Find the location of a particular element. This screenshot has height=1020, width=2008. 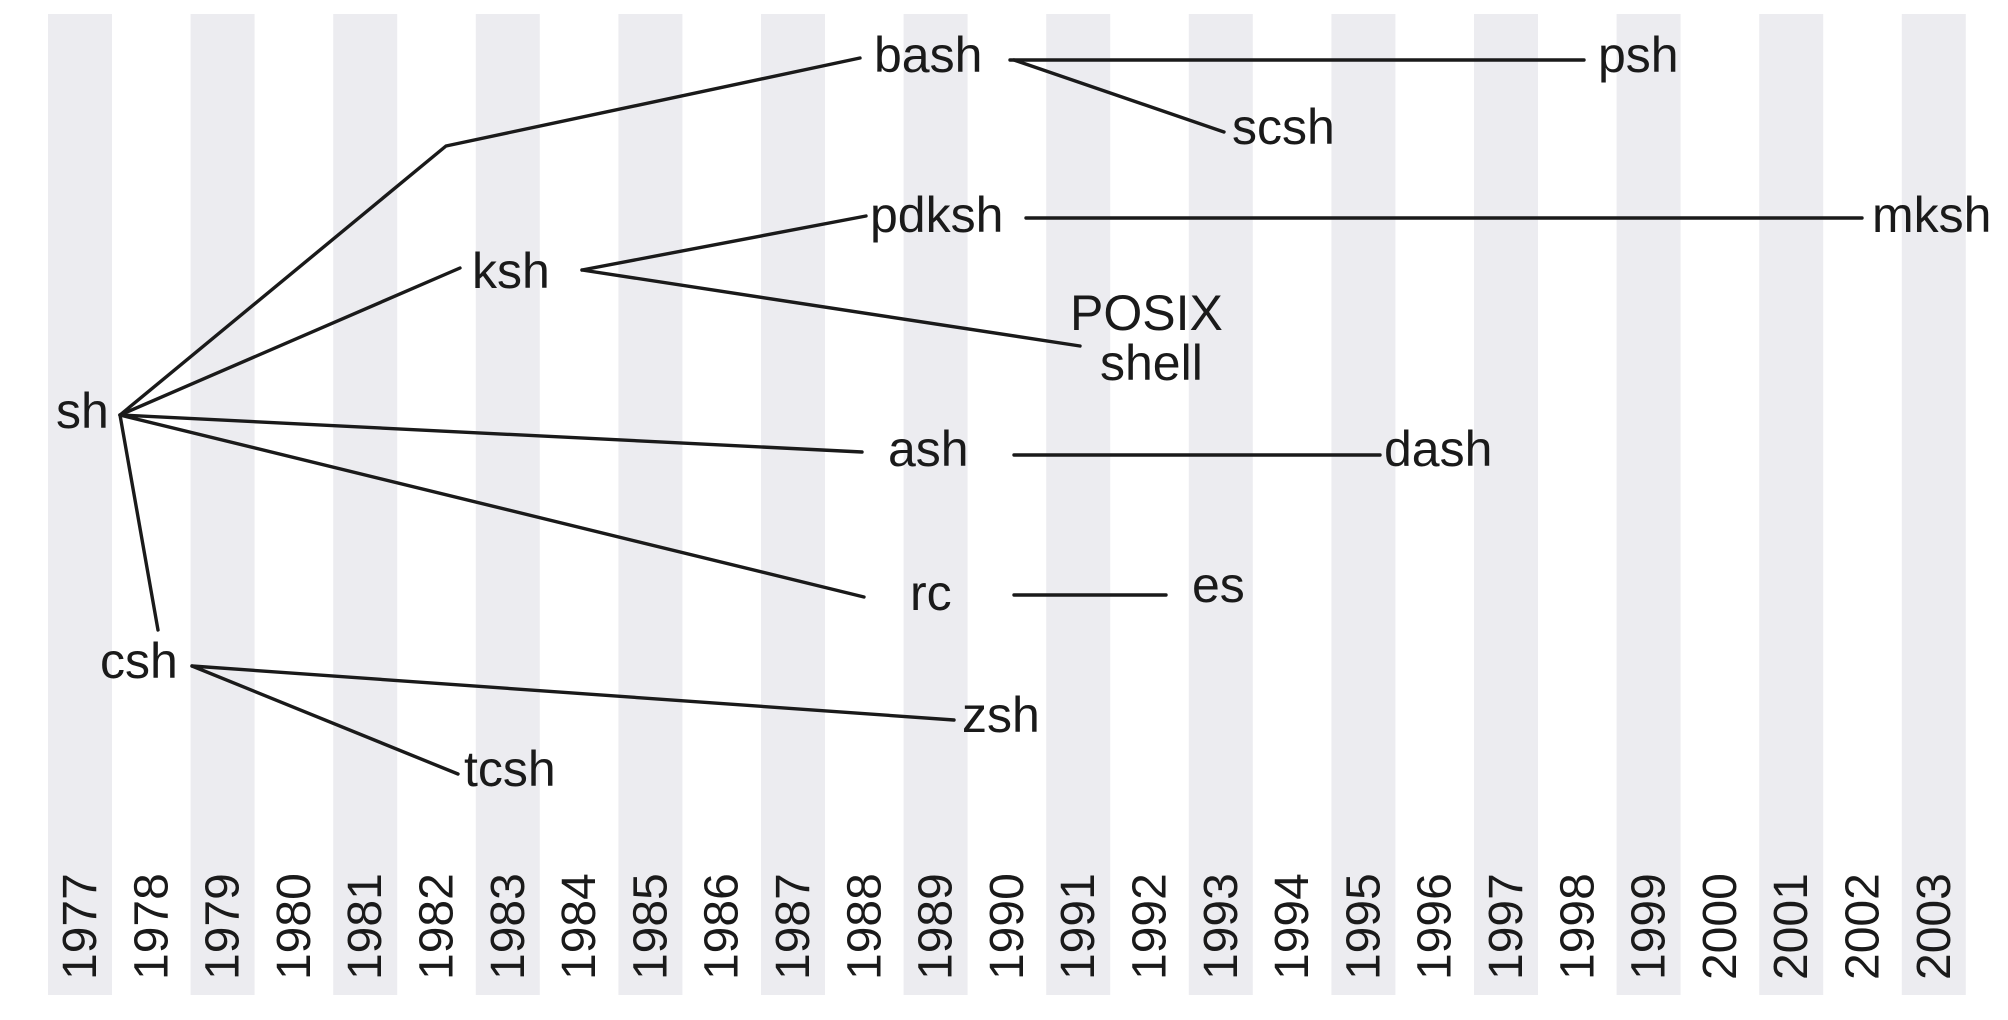

node-scsh: scsh is located at coordinates (1283, 127).